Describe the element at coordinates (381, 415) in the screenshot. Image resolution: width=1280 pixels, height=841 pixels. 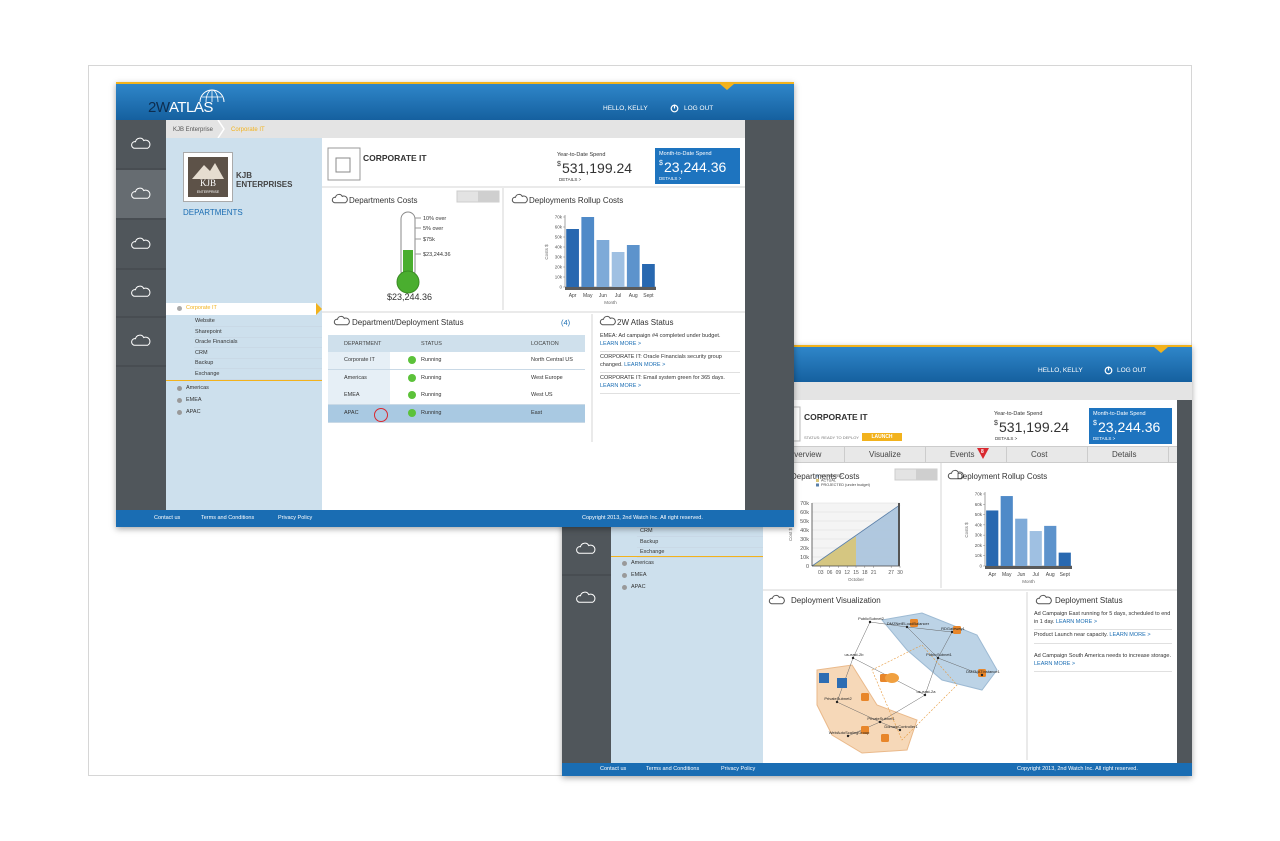
I see `highlight-ring` at that location.